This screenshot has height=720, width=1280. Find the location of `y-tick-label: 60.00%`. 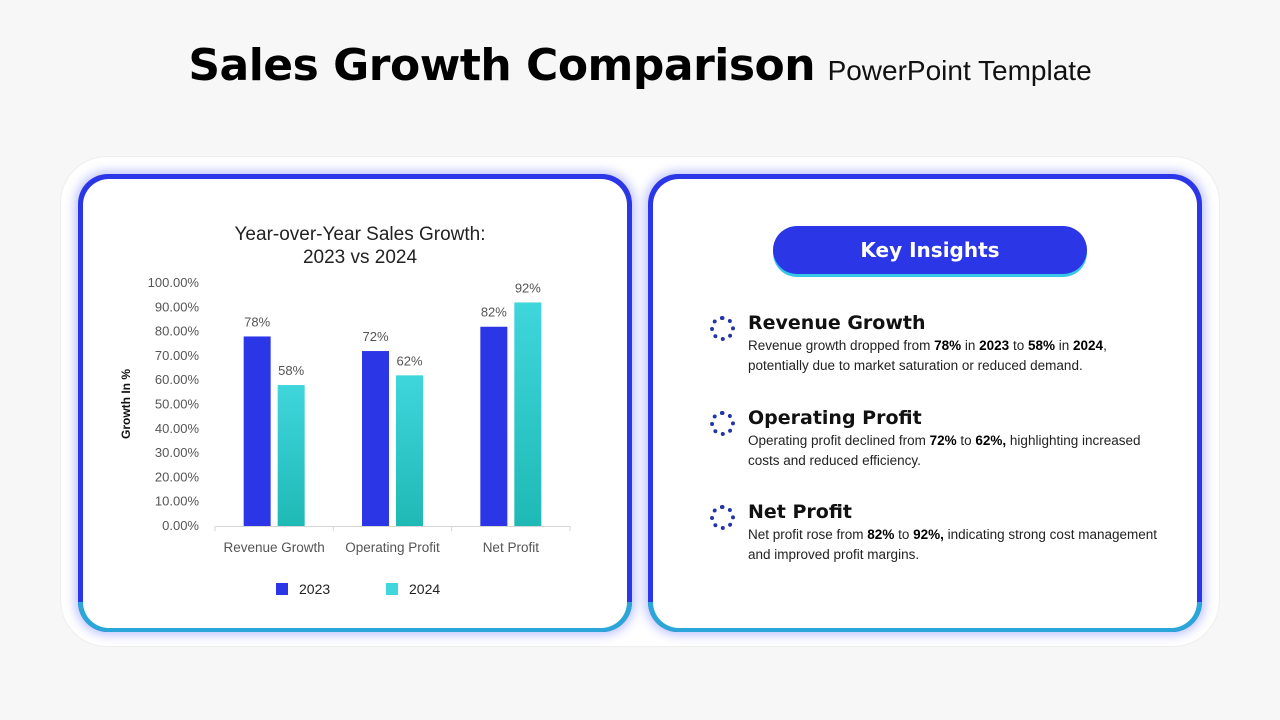

y-tick-label: 60.00% is located at coordinates (177, 379).